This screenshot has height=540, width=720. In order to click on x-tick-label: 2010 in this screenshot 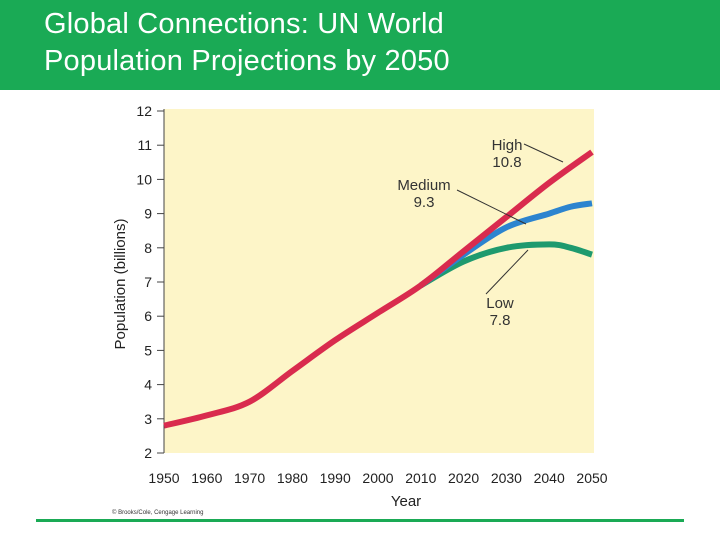, I will do `click(420, 478)`.